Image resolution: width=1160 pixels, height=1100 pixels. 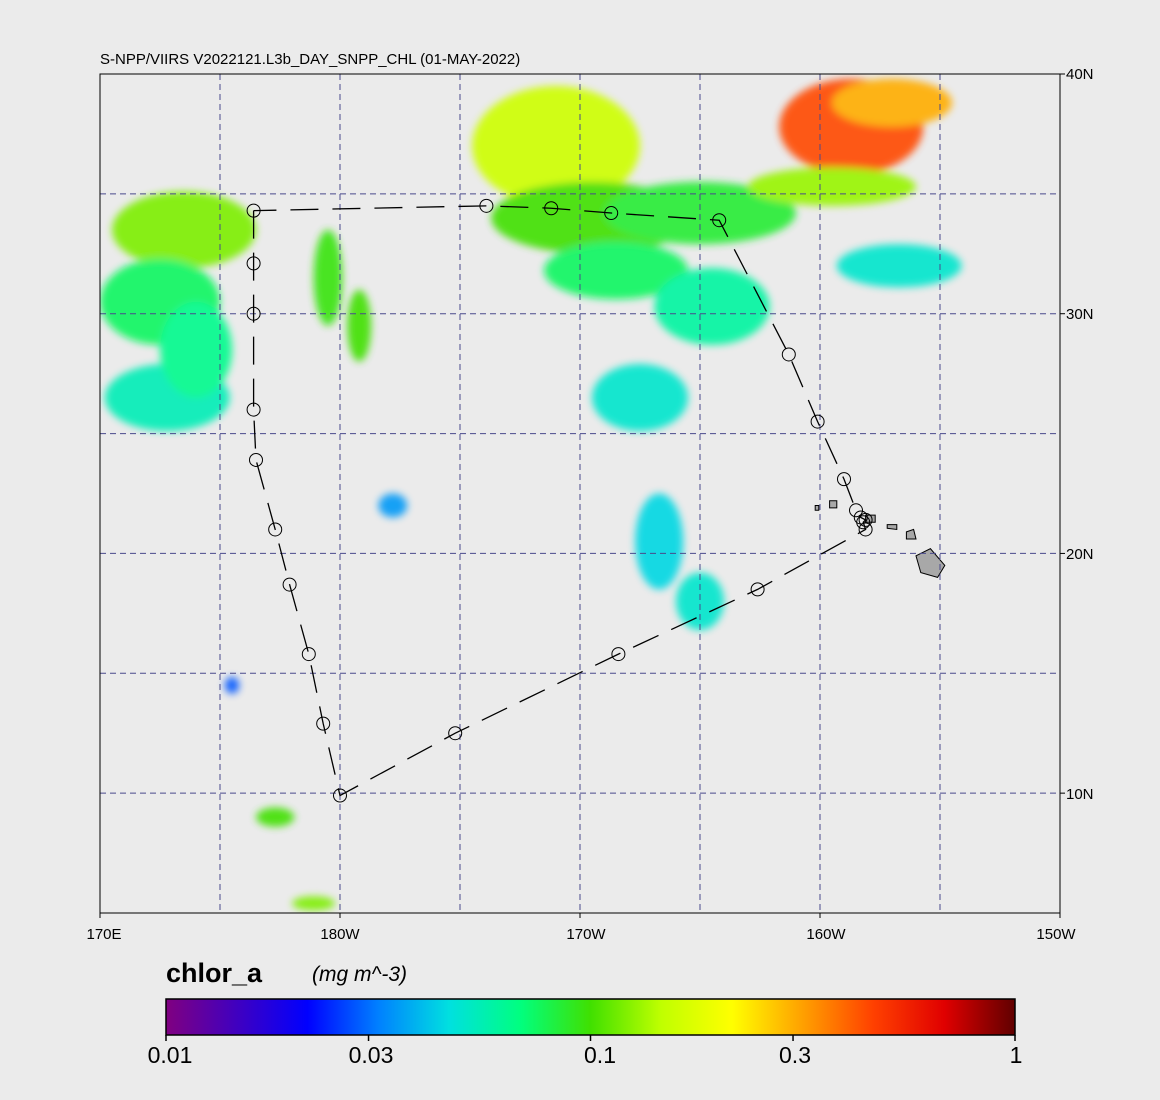 I want to click on lat-label-10n: 10N, so click(x=1080, y=794).